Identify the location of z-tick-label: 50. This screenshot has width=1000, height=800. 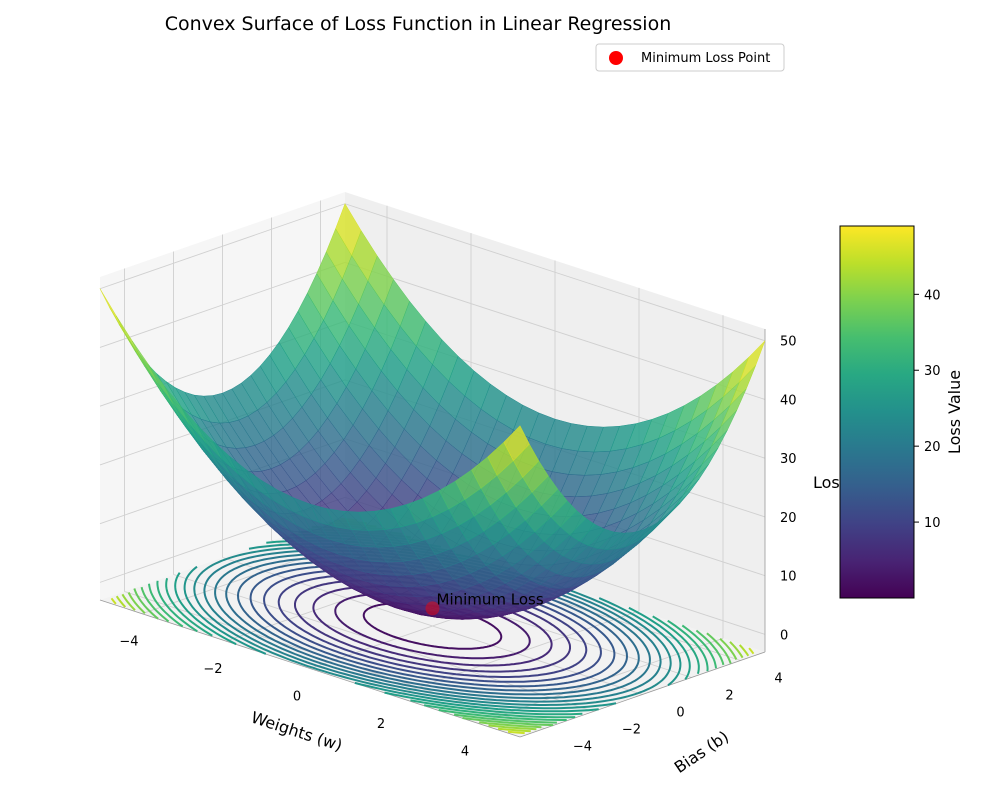
(788, 342).